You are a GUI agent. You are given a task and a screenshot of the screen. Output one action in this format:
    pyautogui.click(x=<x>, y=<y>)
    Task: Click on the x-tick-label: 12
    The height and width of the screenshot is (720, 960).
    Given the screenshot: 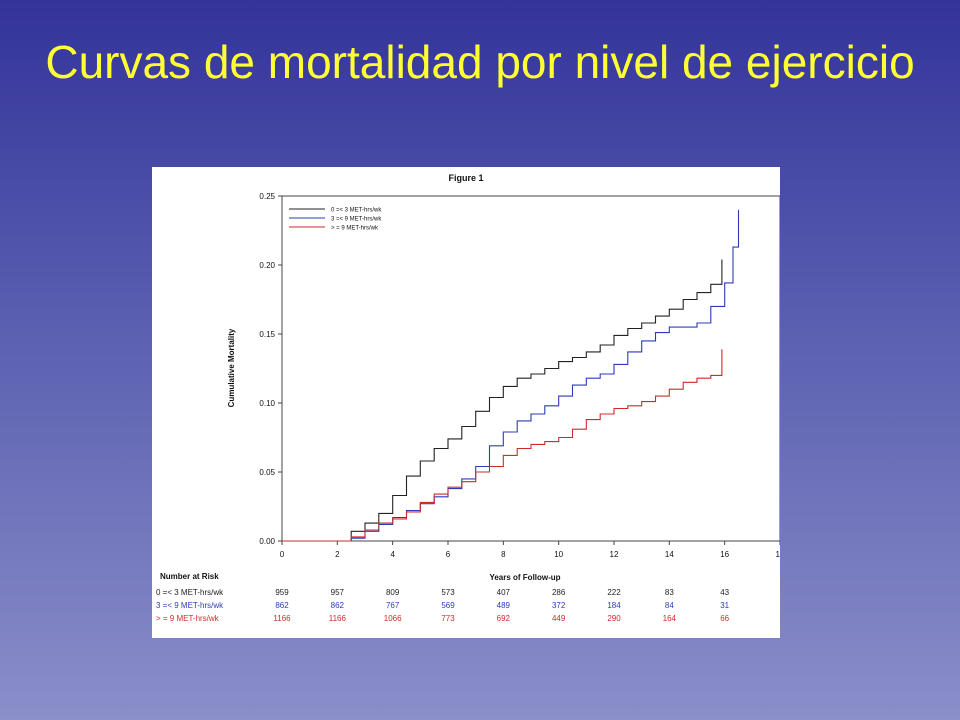 What is the action you would take?
    pyautogui.click(x=614, y=554)
    